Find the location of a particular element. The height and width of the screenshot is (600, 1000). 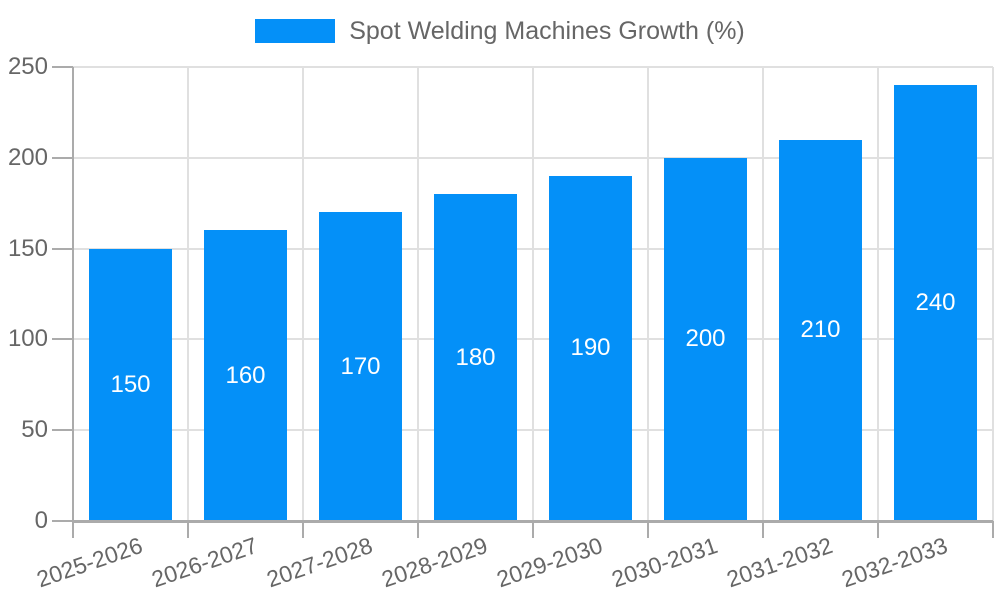

bar-value-label: 200 is located at coordinates (705, 339).